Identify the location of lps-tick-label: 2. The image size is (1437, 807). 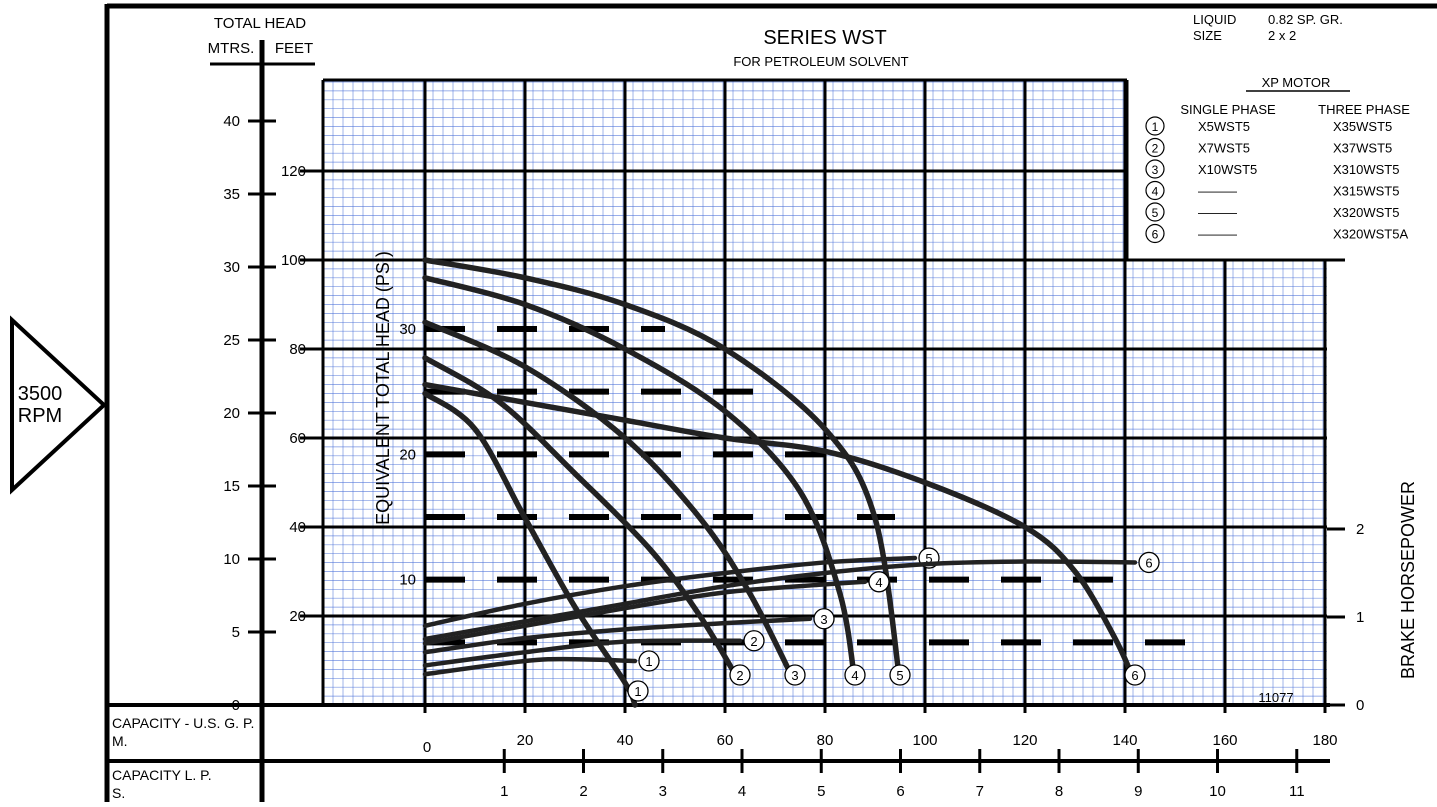
(583, 791).